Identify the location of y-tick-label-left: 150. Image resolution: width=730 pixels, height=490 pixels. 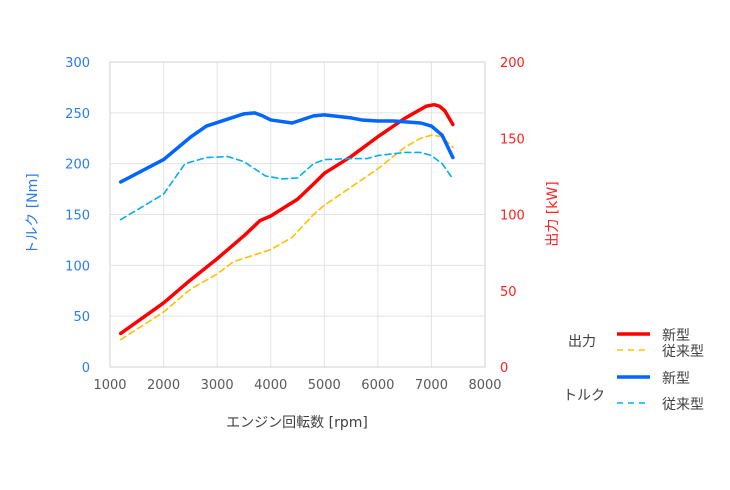
(77, 216).